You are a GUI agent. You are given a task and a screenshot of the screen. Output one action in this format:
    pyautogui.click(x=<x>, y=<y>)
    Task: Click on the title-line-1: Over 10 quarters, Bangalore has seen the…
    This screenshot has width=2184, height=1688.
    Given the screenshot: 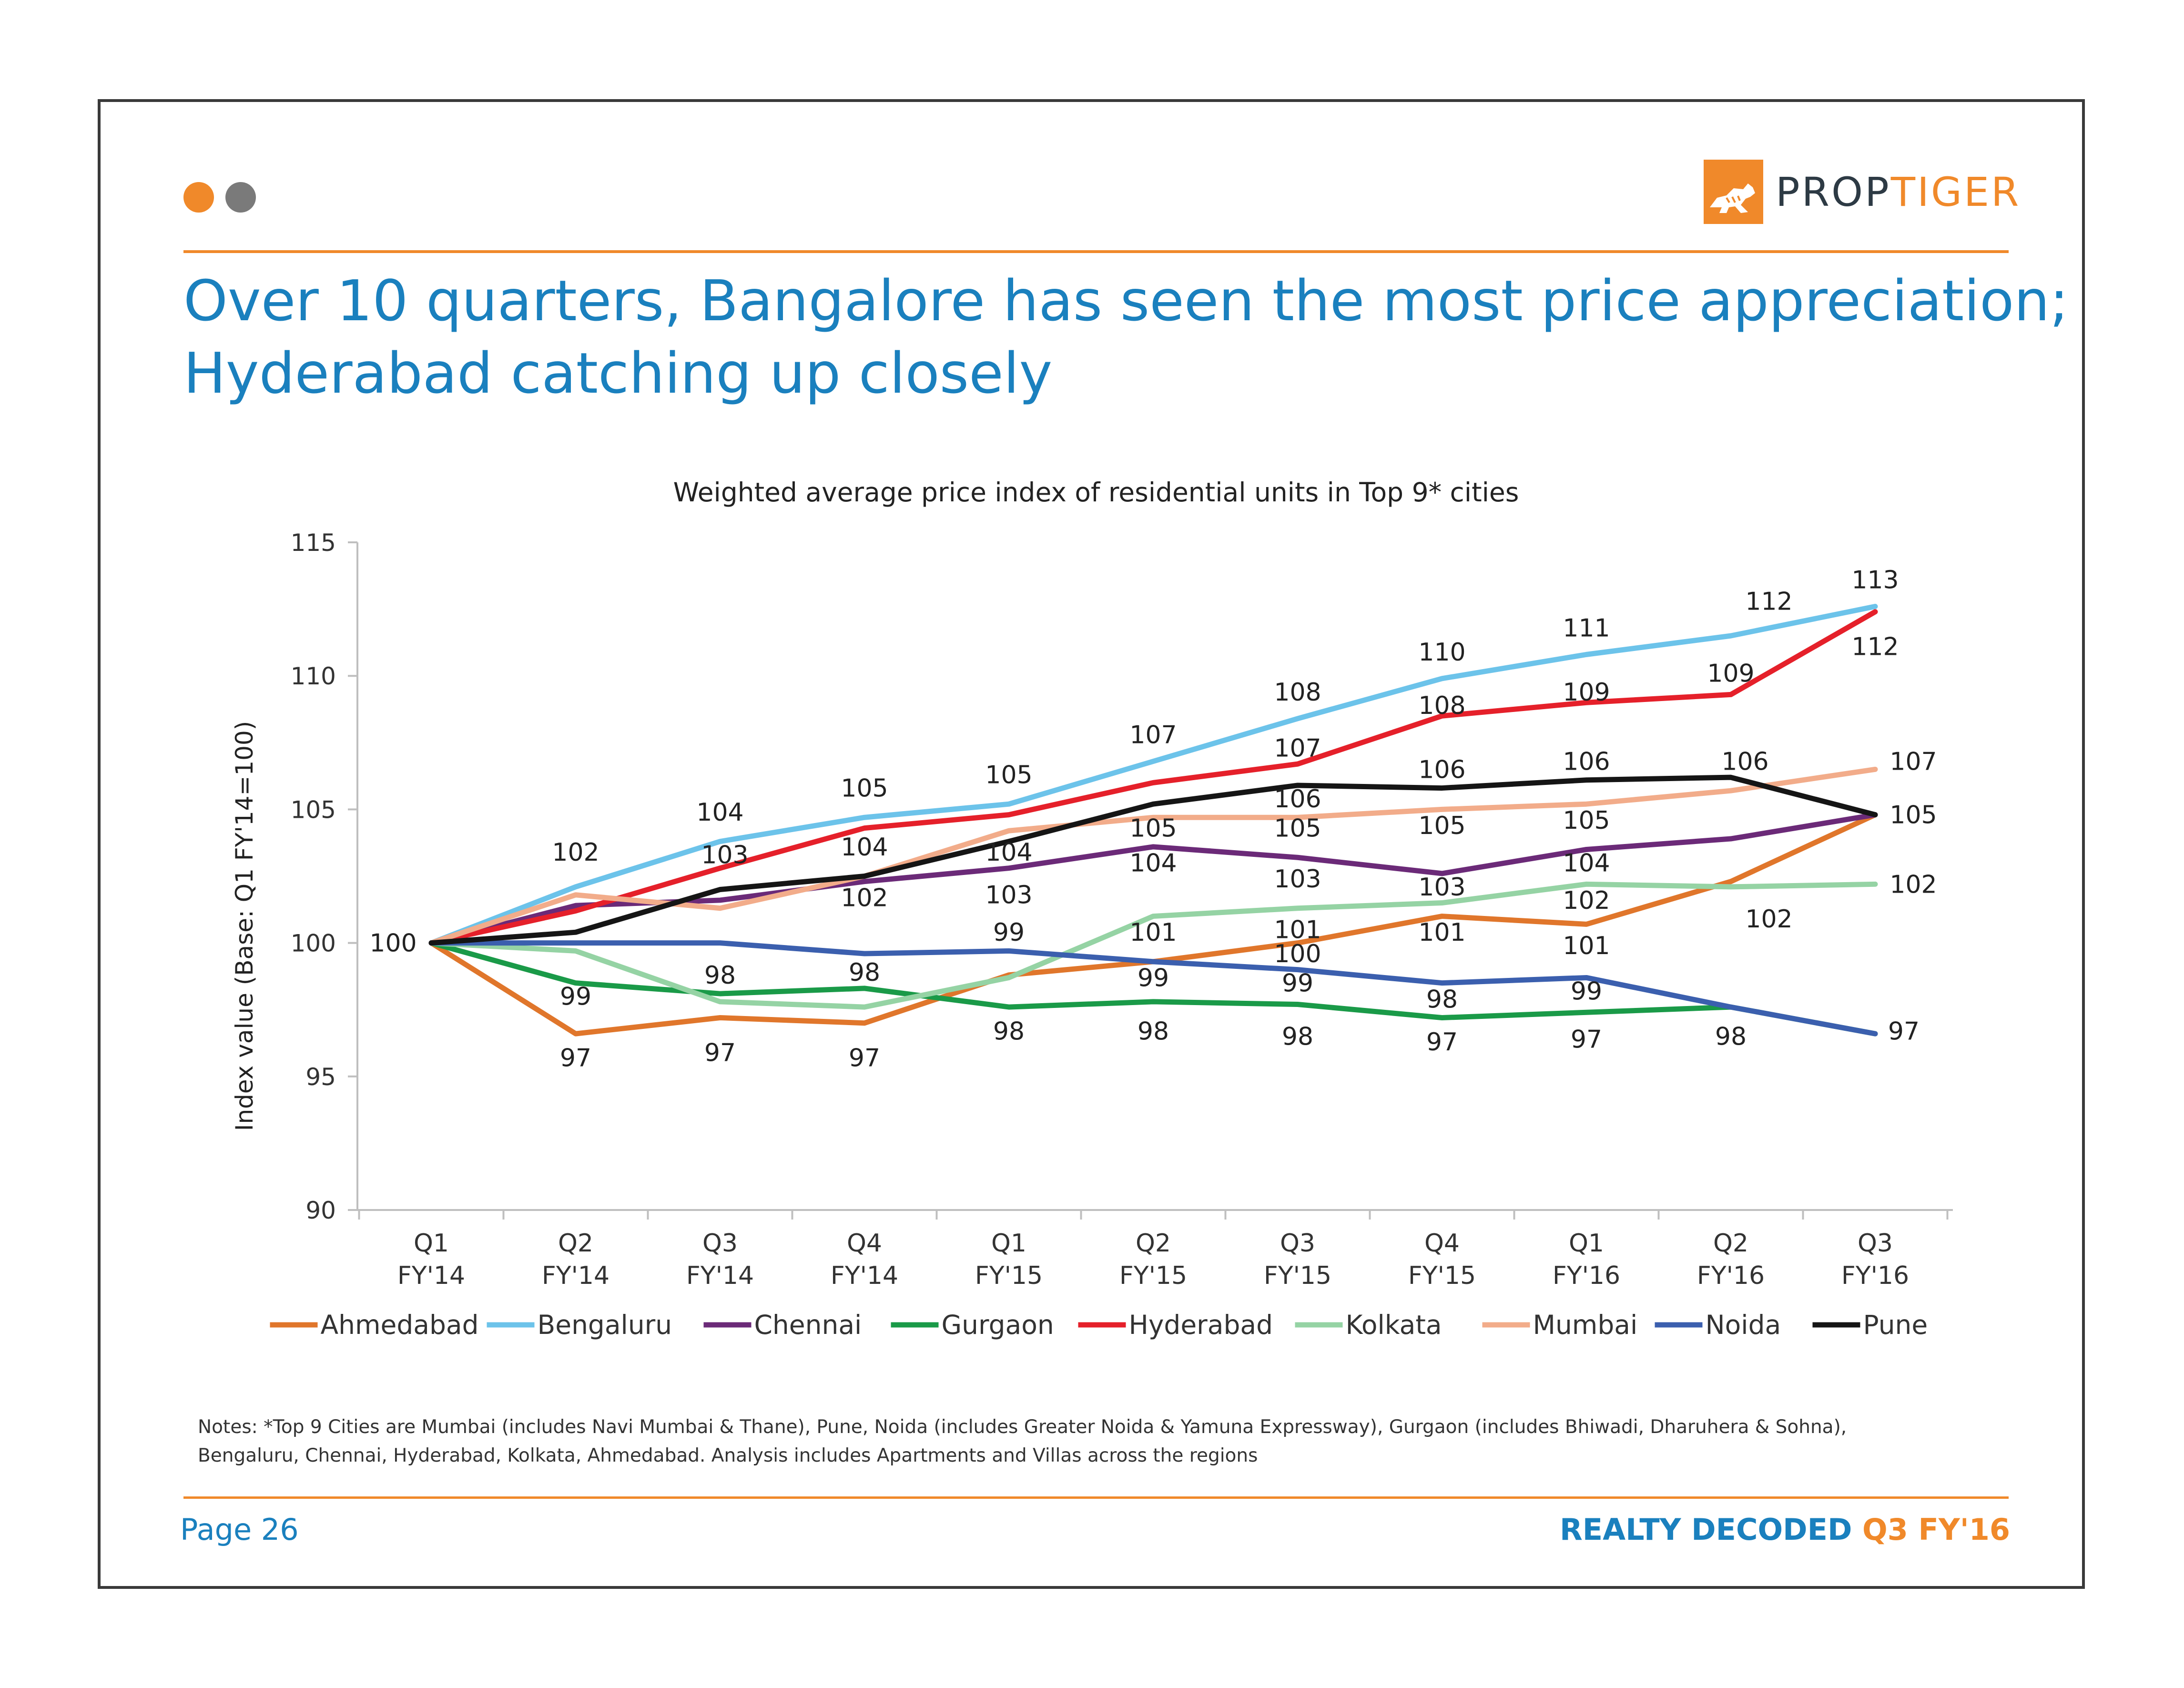 What is the action you would take?
    pyautogui.click(x=1126, y=301)
    